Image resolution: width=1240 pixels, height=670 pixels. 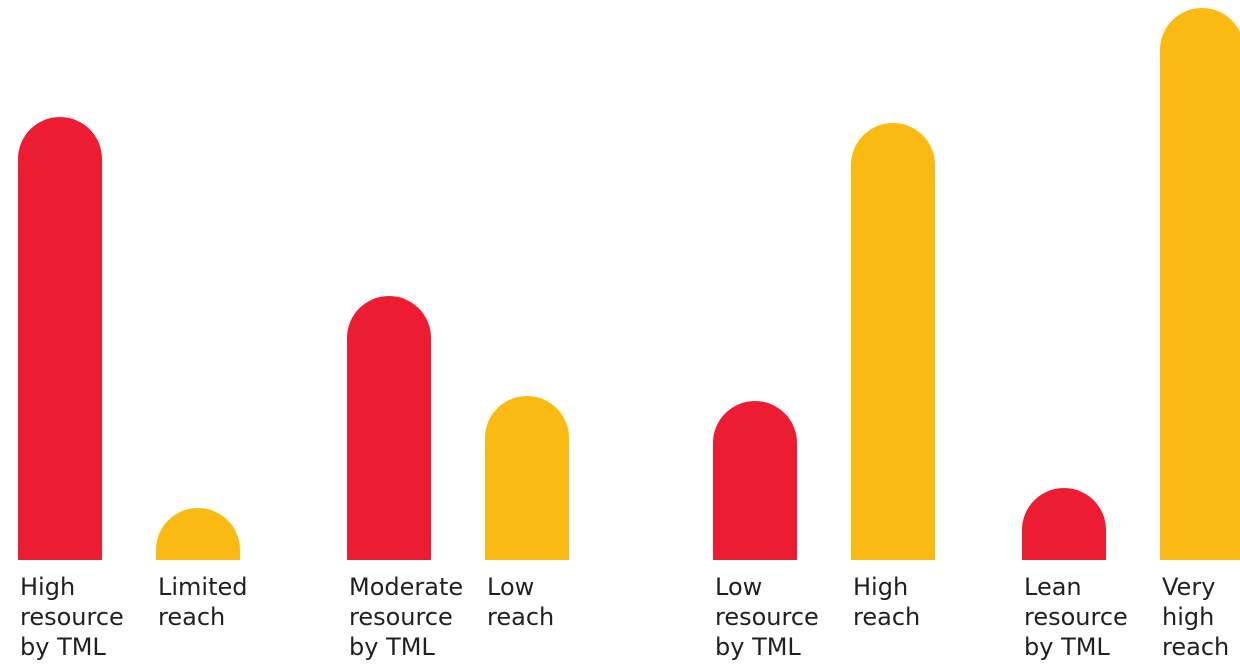 What do you see at coordinates (1053, 587) in the screenshot?
I see `bar-label-line: Lean` at bounding box center [1053, 587].